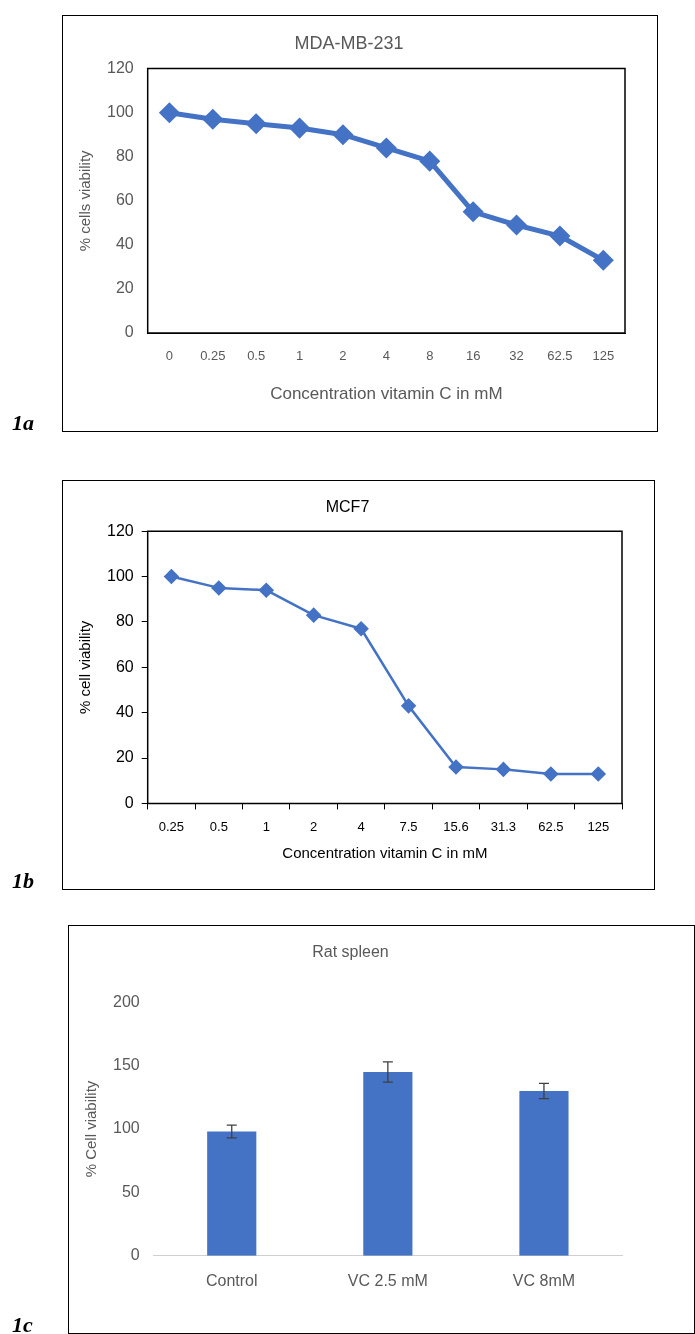  I want to click on y-tick-label: 50, so click(130, 1191).